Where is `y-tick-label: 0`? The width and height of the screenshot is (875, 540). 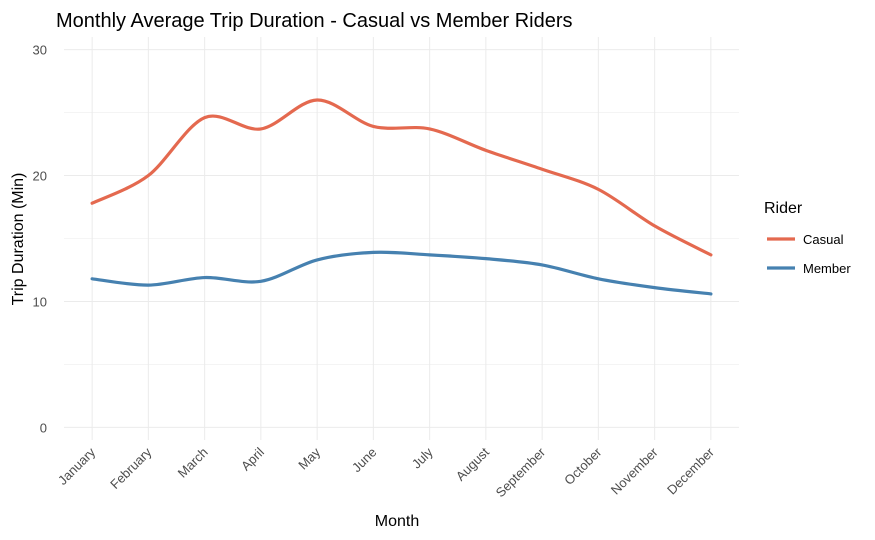 y-tick-label: 0 is located at coordinates (43, 427).